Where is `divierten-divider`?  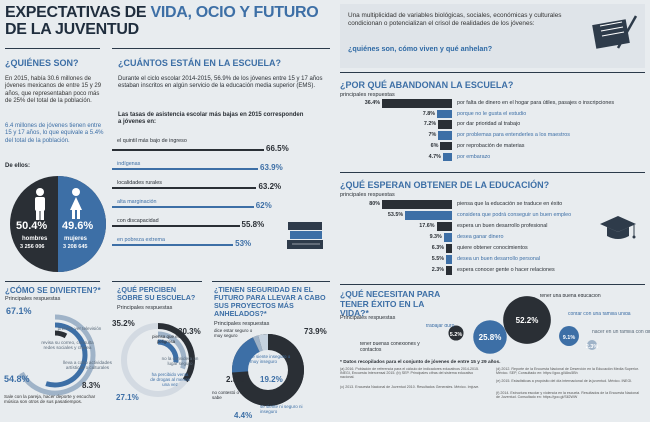
divierten-divider is located at coordinates (52, 281).